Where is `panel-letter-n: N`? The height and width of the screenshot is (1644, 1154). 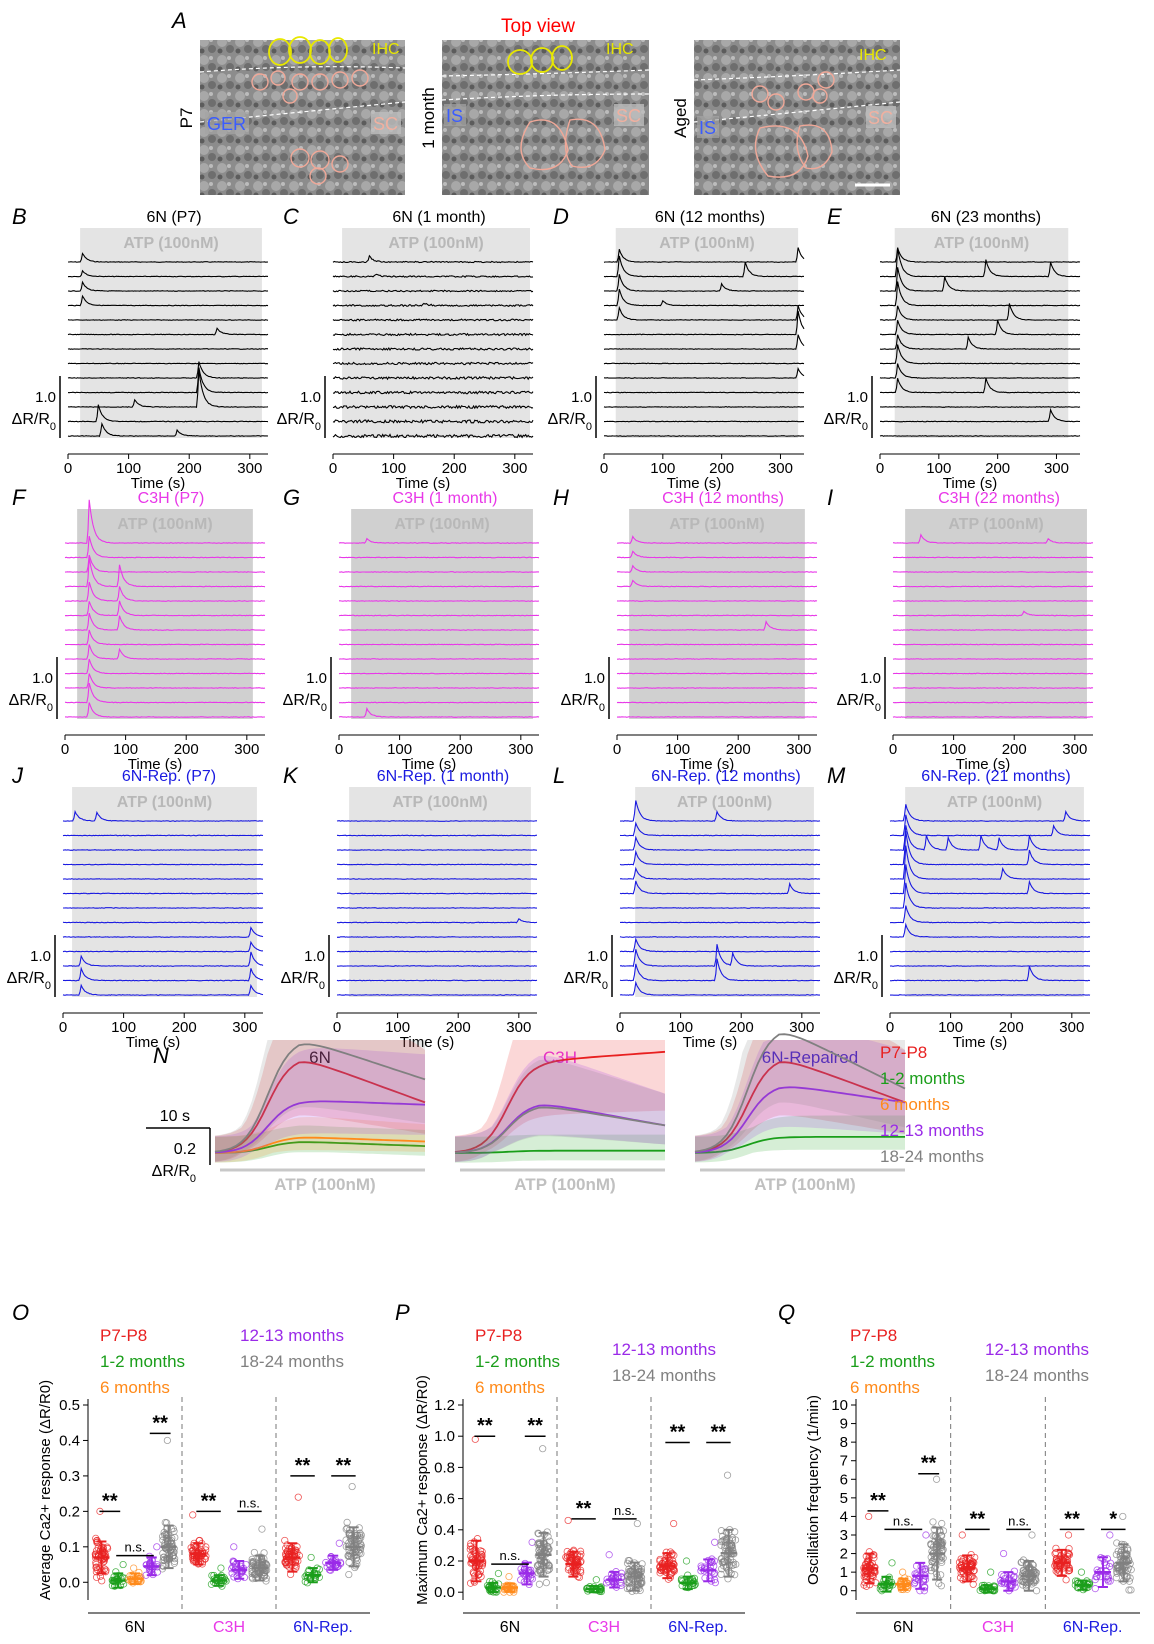
panel-letter-n: N is located at coordinates (161, 1055).